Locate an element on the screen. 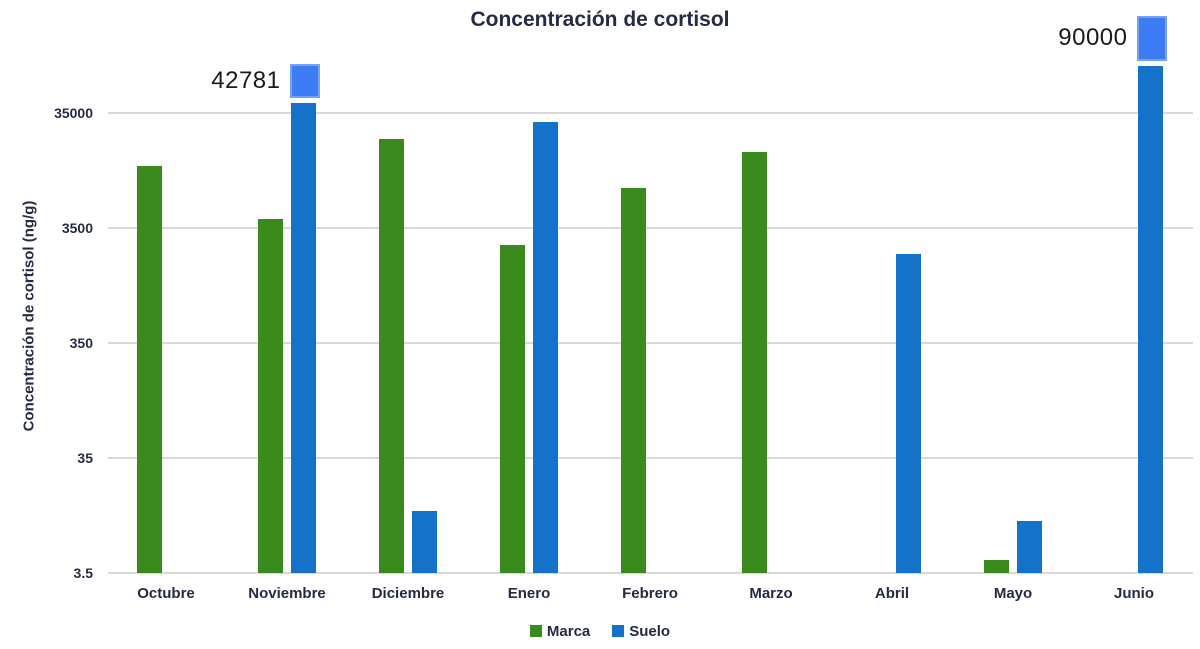  bar-suelo-junio is located at coordinates (1150, 319).